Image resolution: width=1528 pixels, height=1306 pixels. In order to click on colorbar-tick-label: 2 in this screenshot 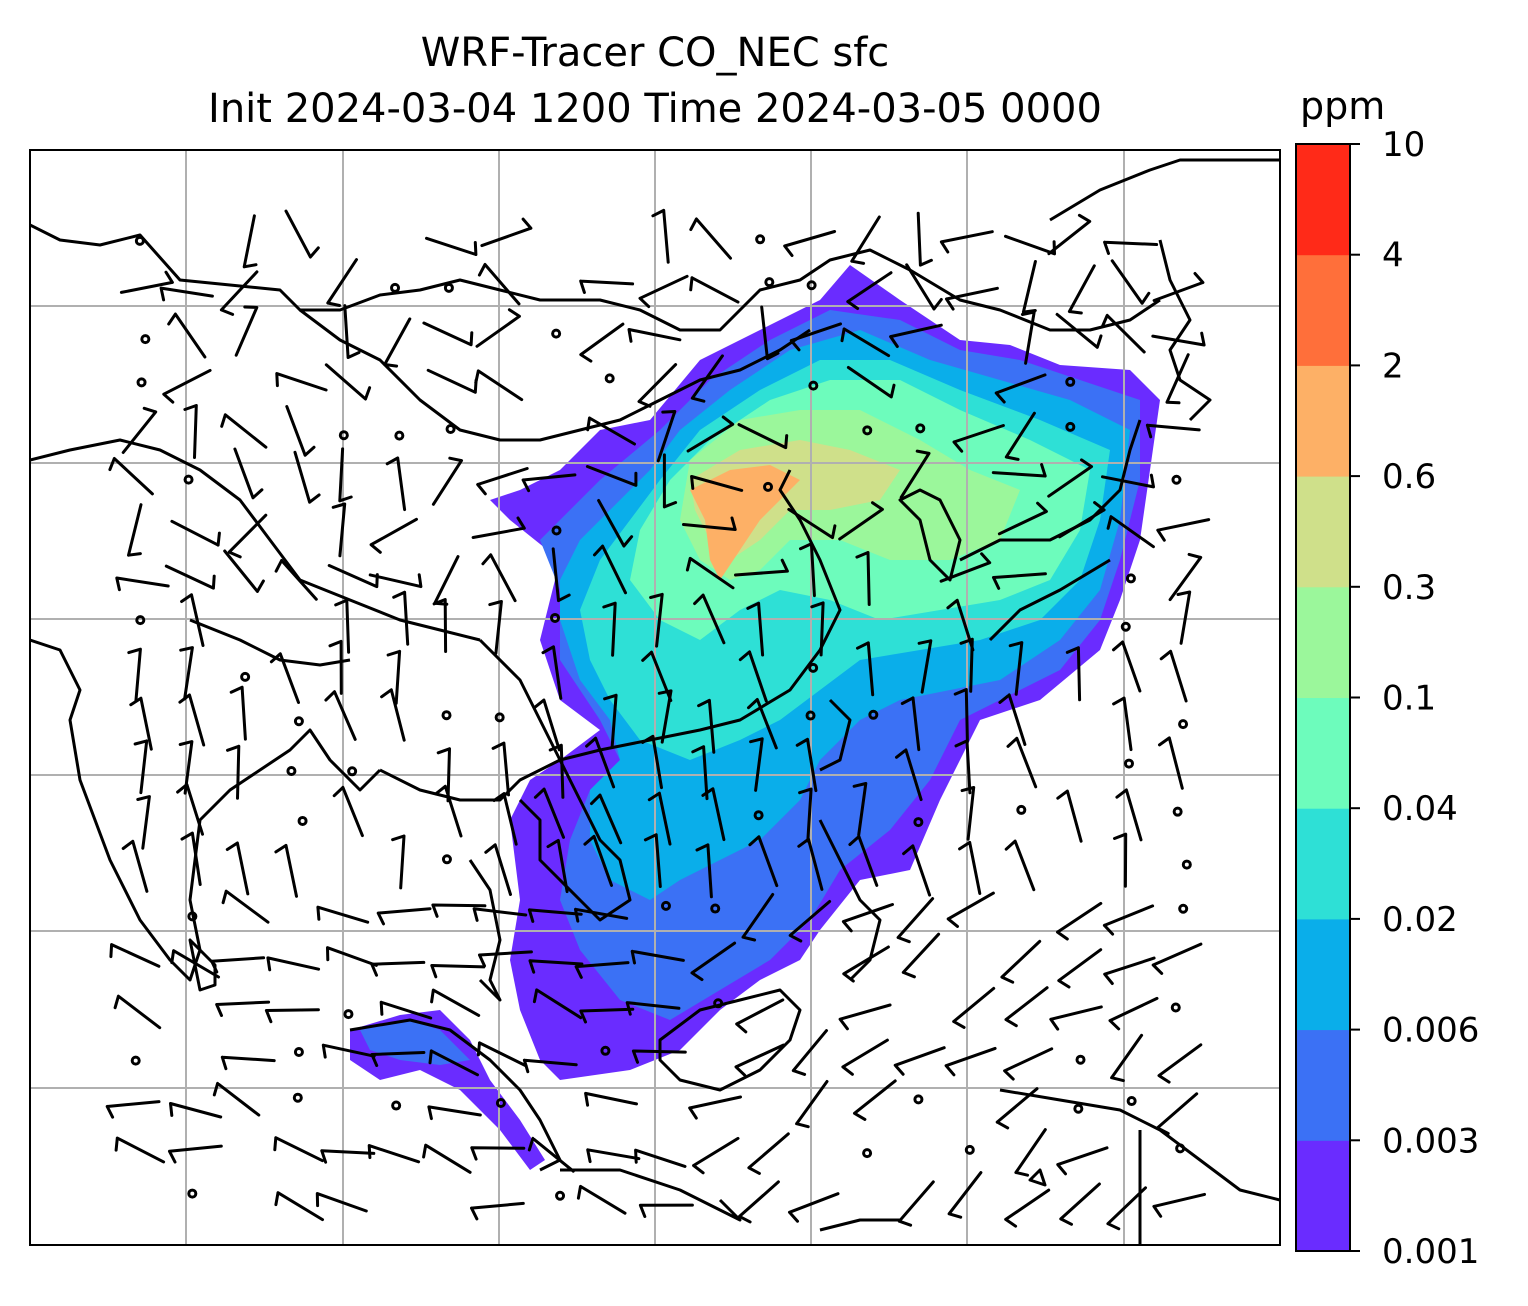, I will do `click(1393, 366)`.